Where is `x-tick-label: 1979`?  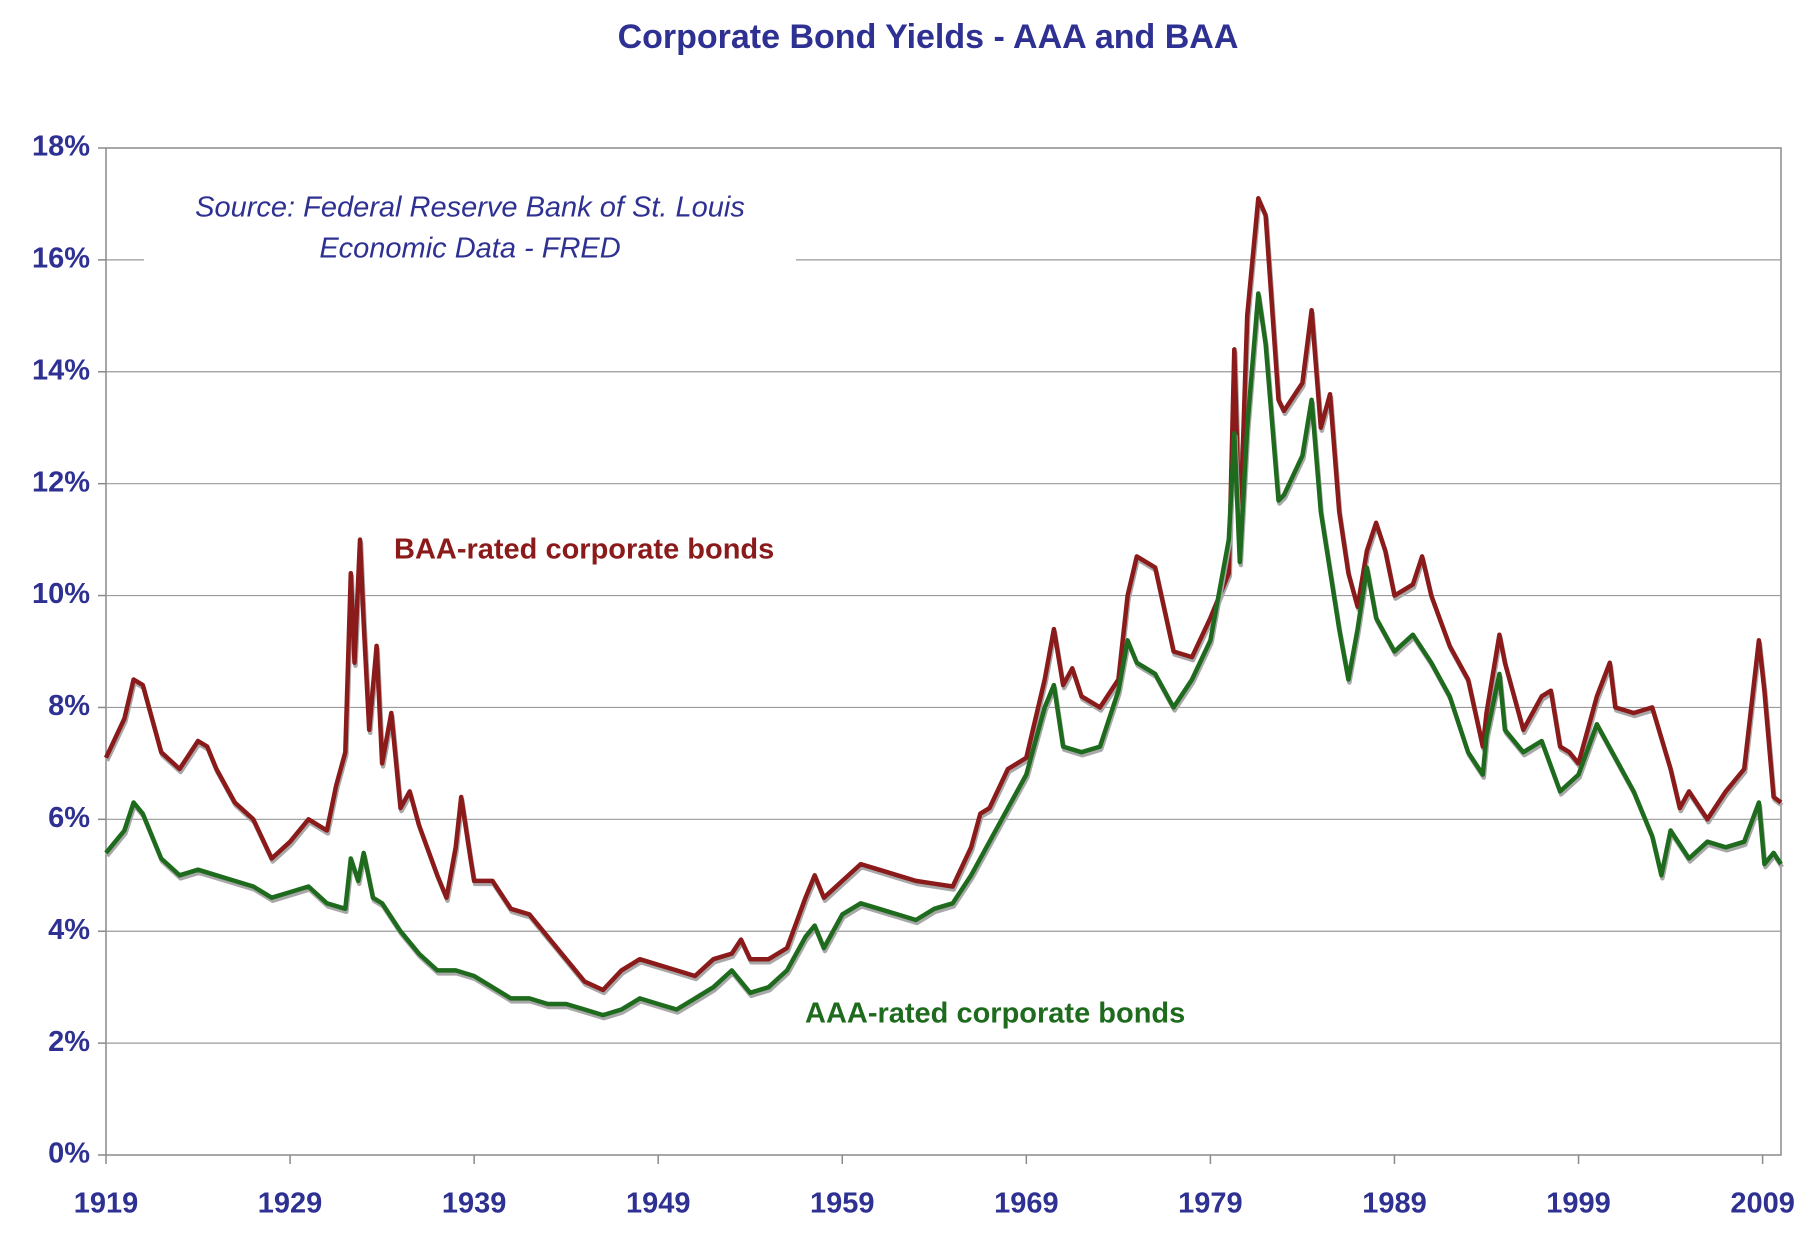
x-tick-label: 1979 is located at coordinates (1210, 1204).